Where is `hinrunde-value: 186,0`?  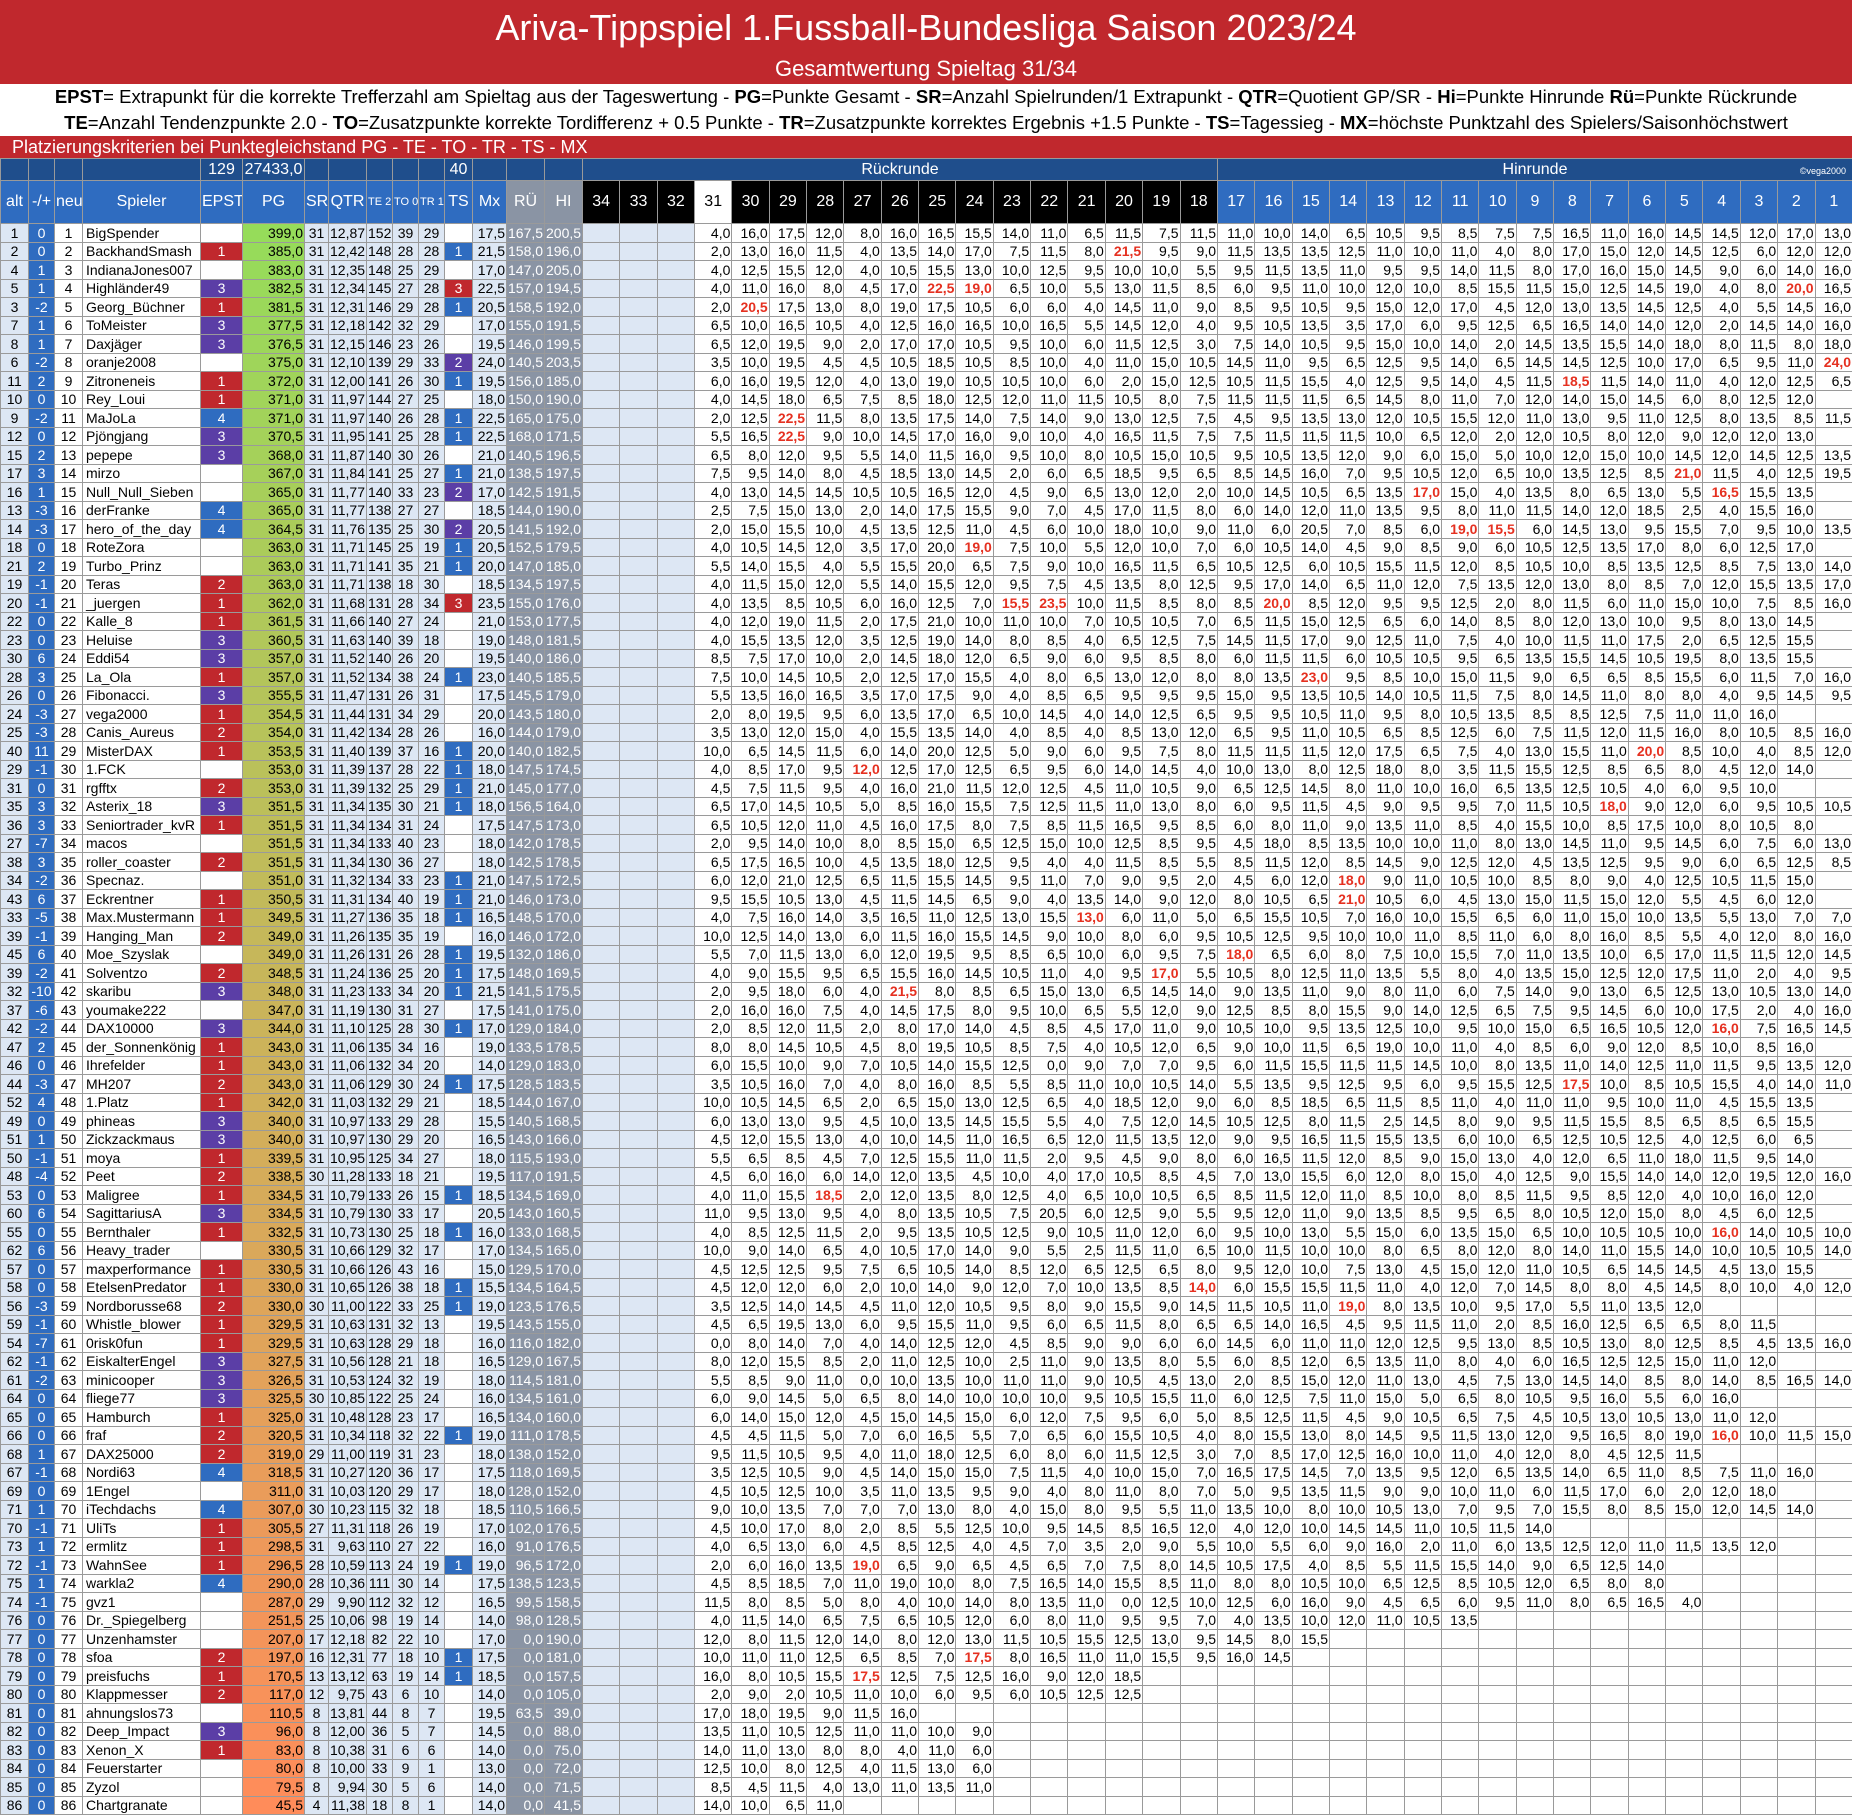 hinrunde-value: 186,0 is located at coordinates (564, 954).